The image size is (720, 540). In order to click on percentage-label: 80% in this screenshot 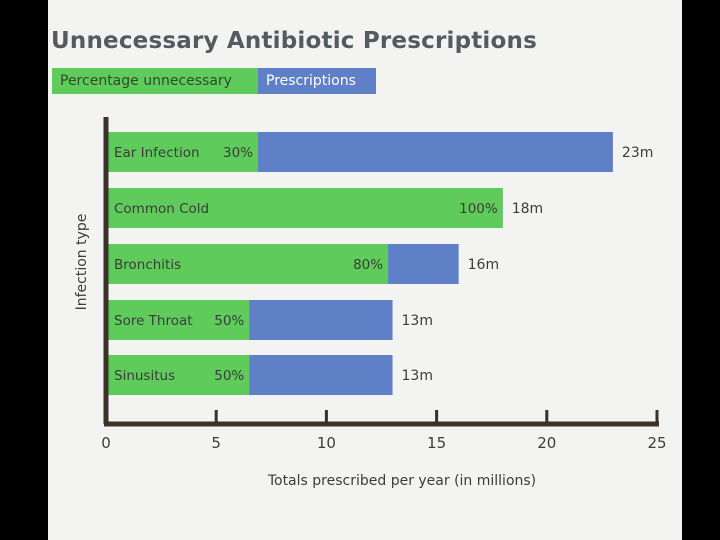, I will do `click(368, 265)`.